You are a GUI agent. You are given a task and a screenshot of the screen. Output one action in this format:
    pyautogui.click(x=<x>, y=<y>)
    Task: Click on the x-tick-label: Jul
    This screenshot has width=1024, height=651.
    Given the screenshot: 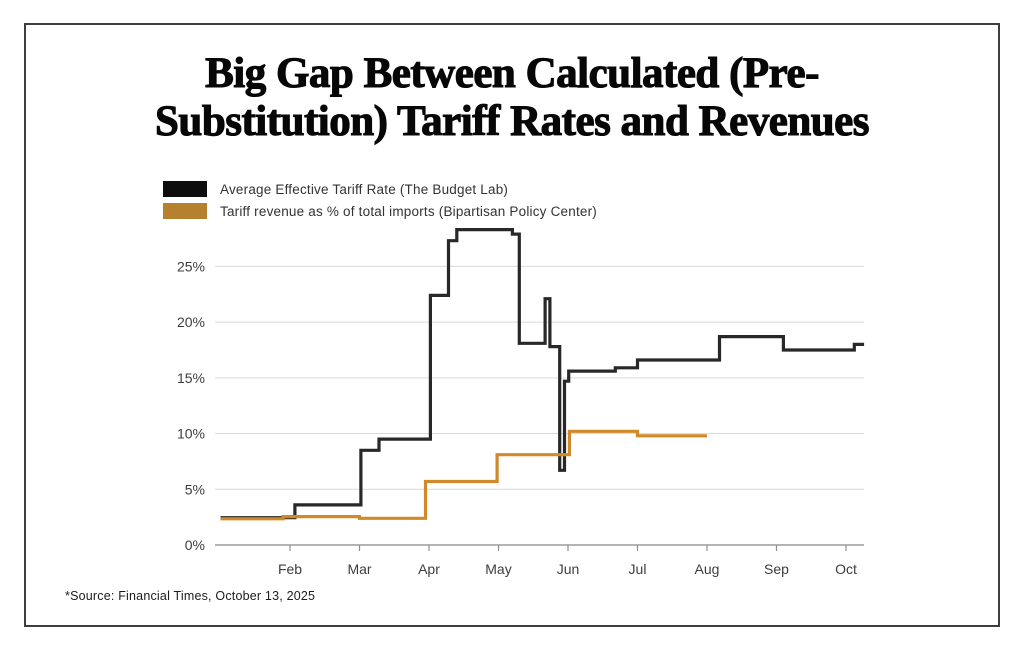 What is the action you would take?
    pyautogui.click(x=638, y=569)
    